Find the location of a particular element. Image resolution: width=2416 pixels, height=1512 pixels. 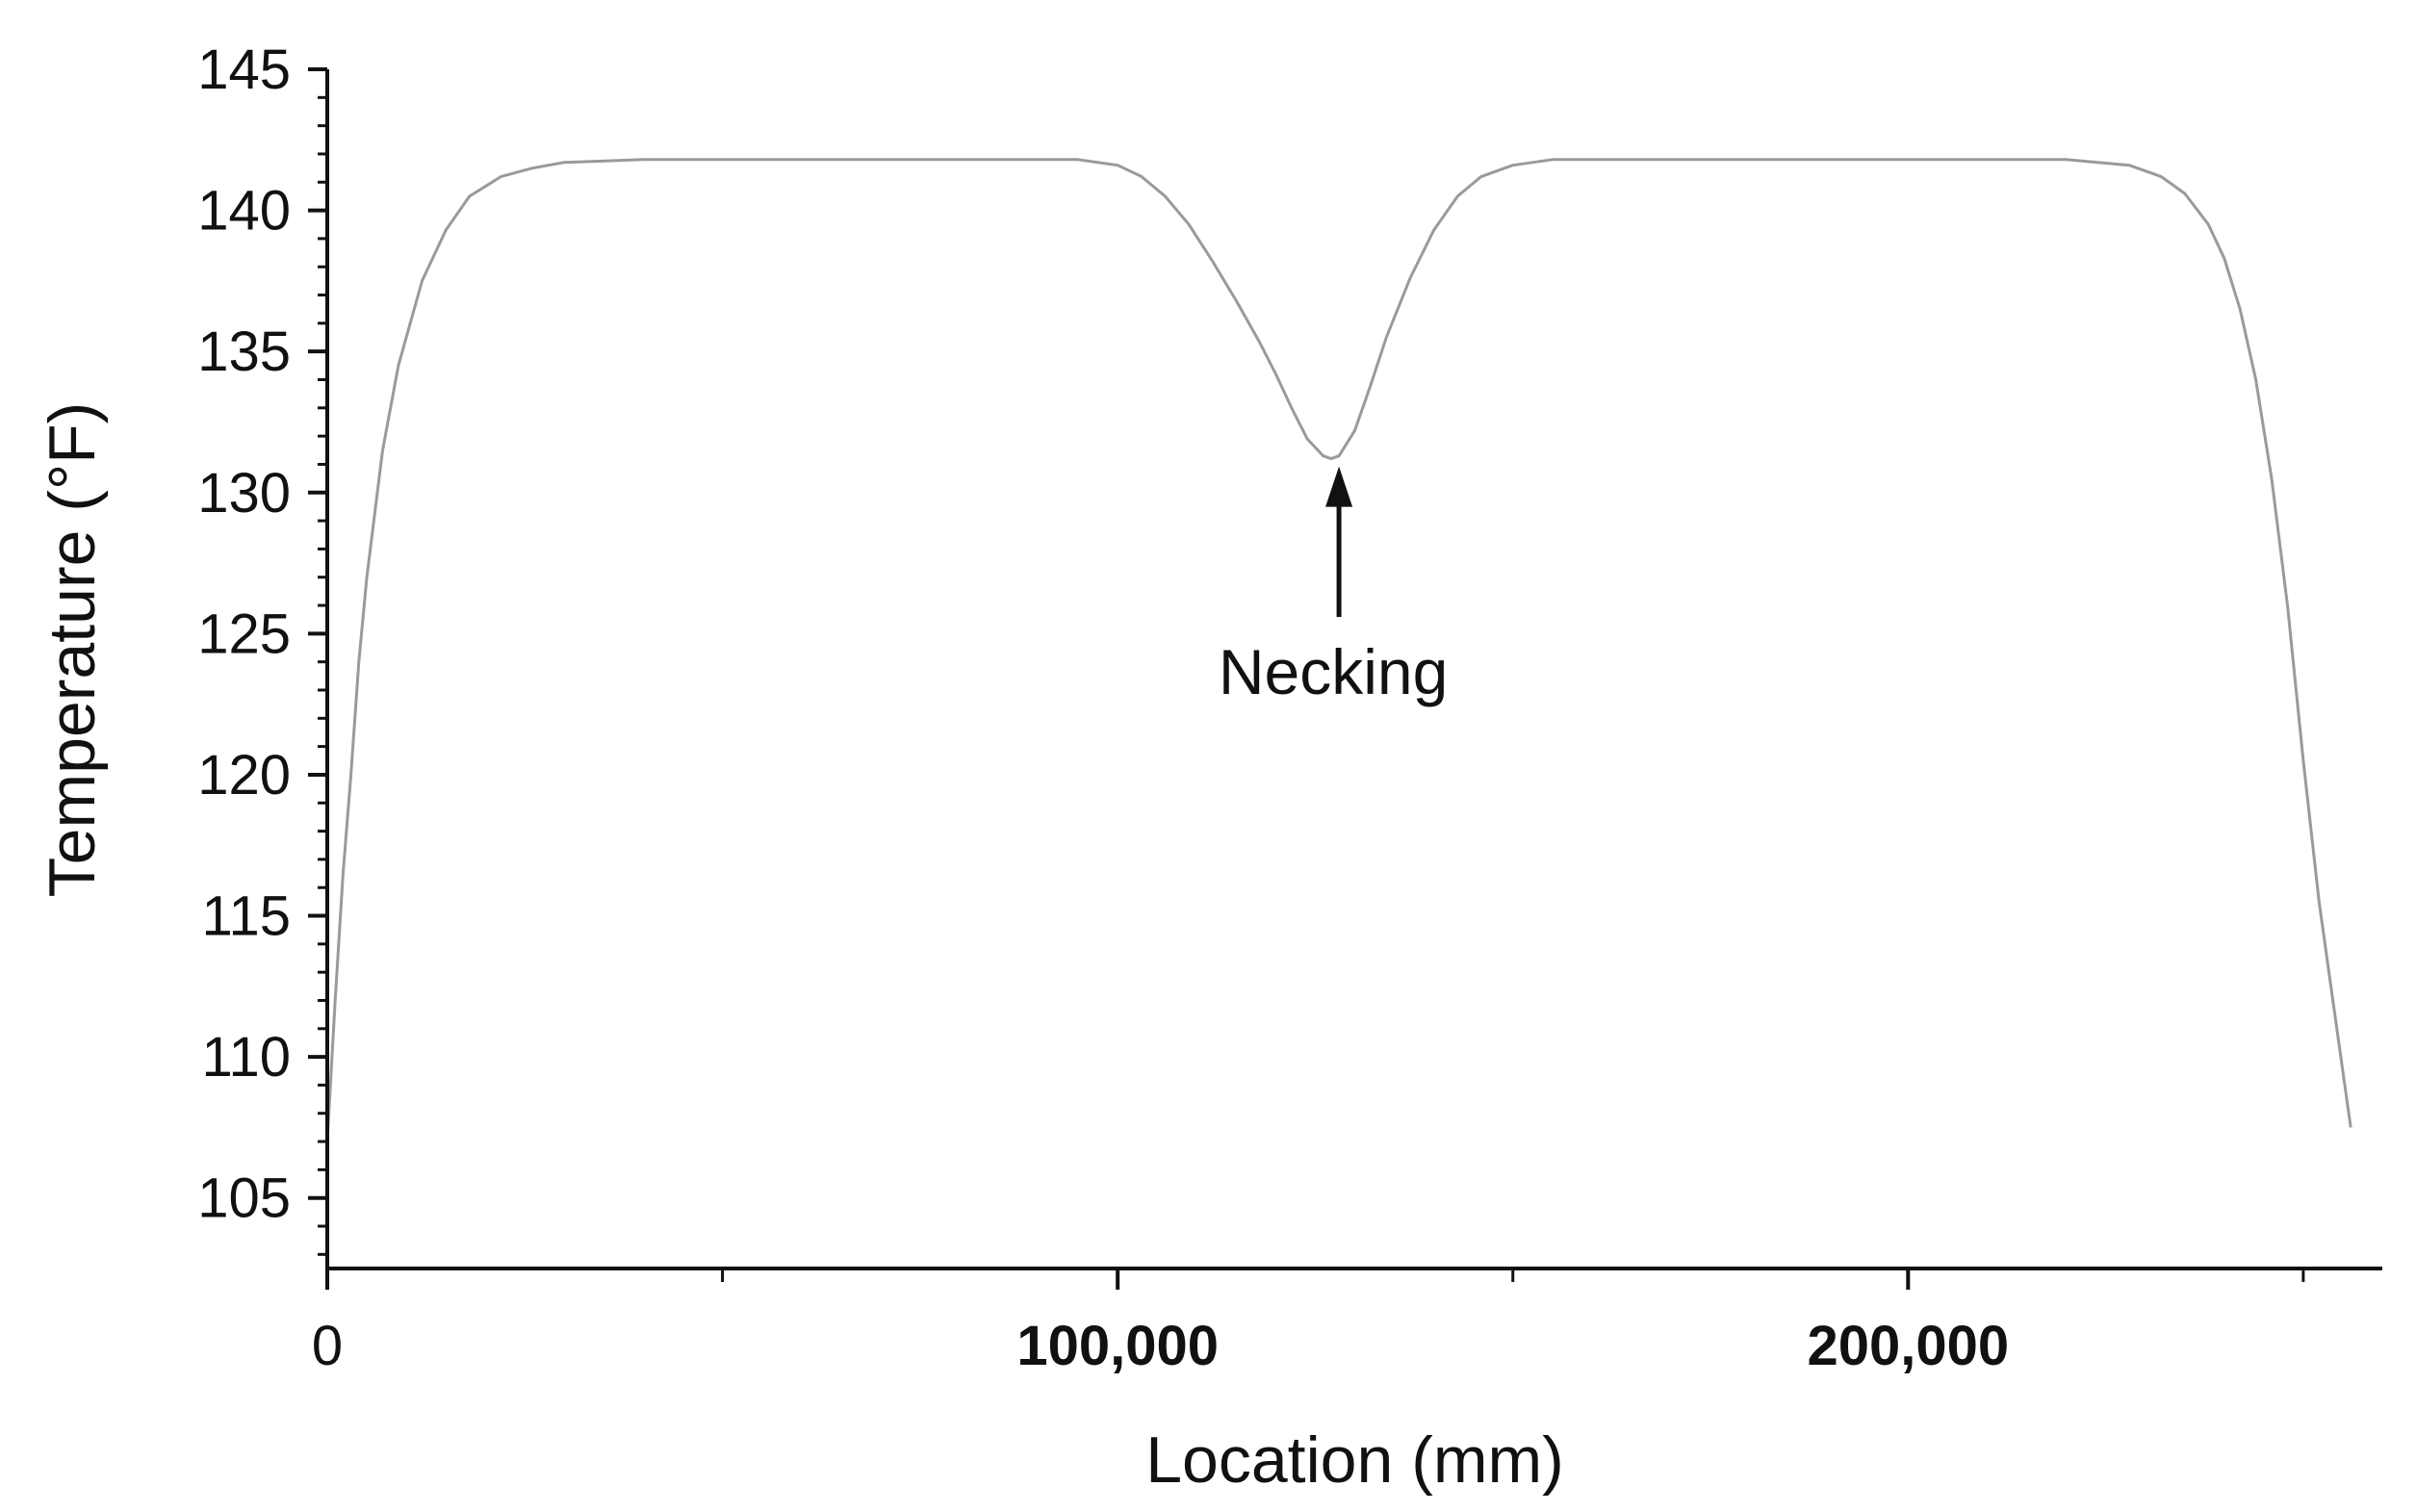

y-tick-label: 130 is located at coordinates (244, 493).